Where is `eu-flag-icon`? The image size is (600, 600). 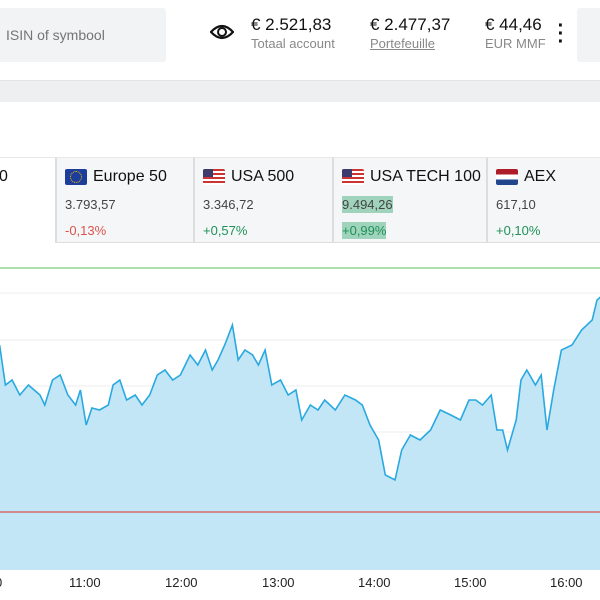
eu-flag-icon is located at coordinates (76, 177).